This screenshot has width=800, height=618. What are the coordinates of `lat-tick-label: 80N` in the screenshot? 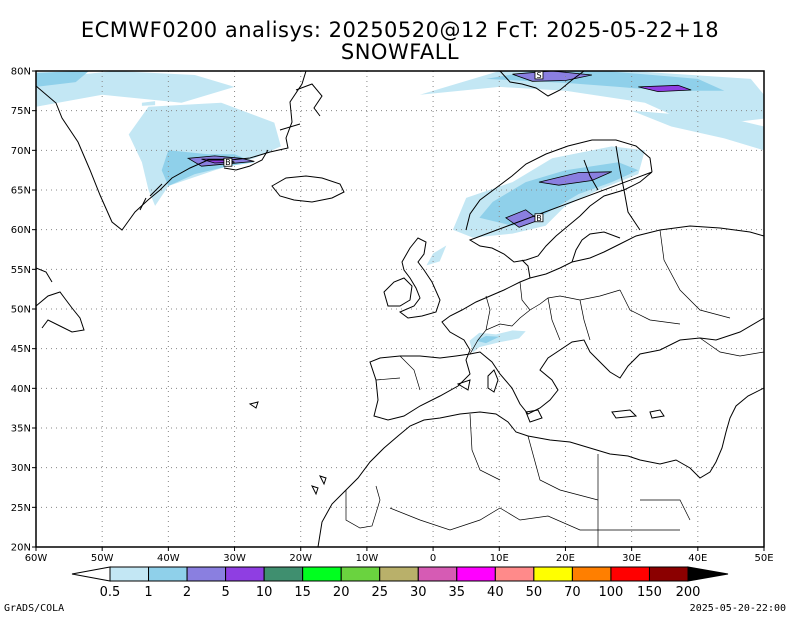 It's located at (21, 72).